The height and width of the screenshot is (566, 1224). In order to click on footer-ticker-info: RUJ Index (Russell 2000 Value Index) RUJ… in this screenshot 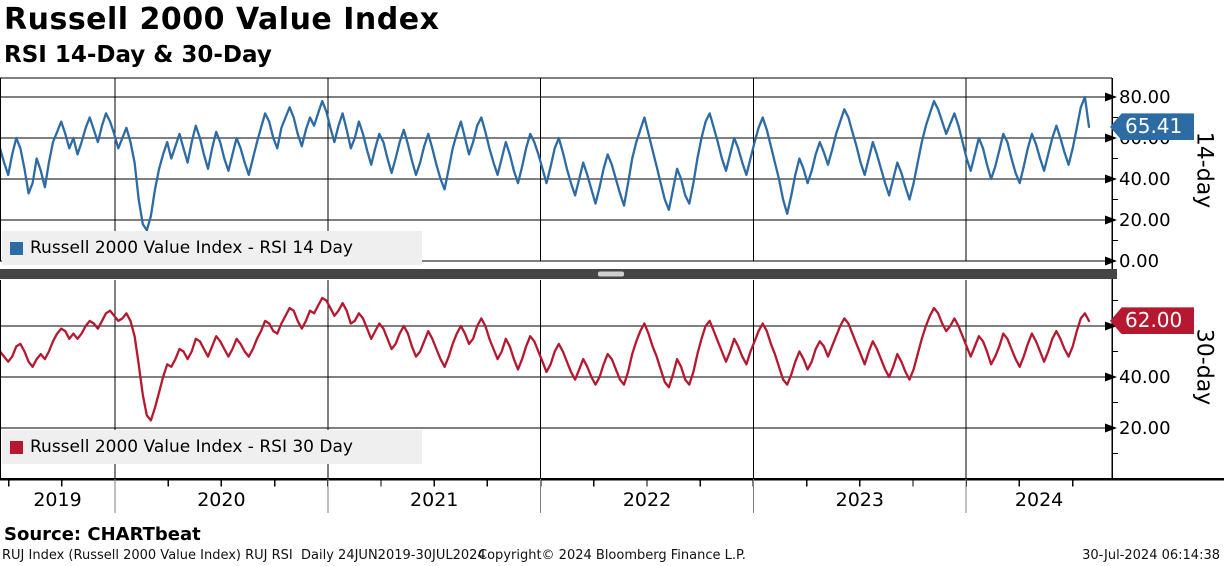, I will do `click(244, 555)`.